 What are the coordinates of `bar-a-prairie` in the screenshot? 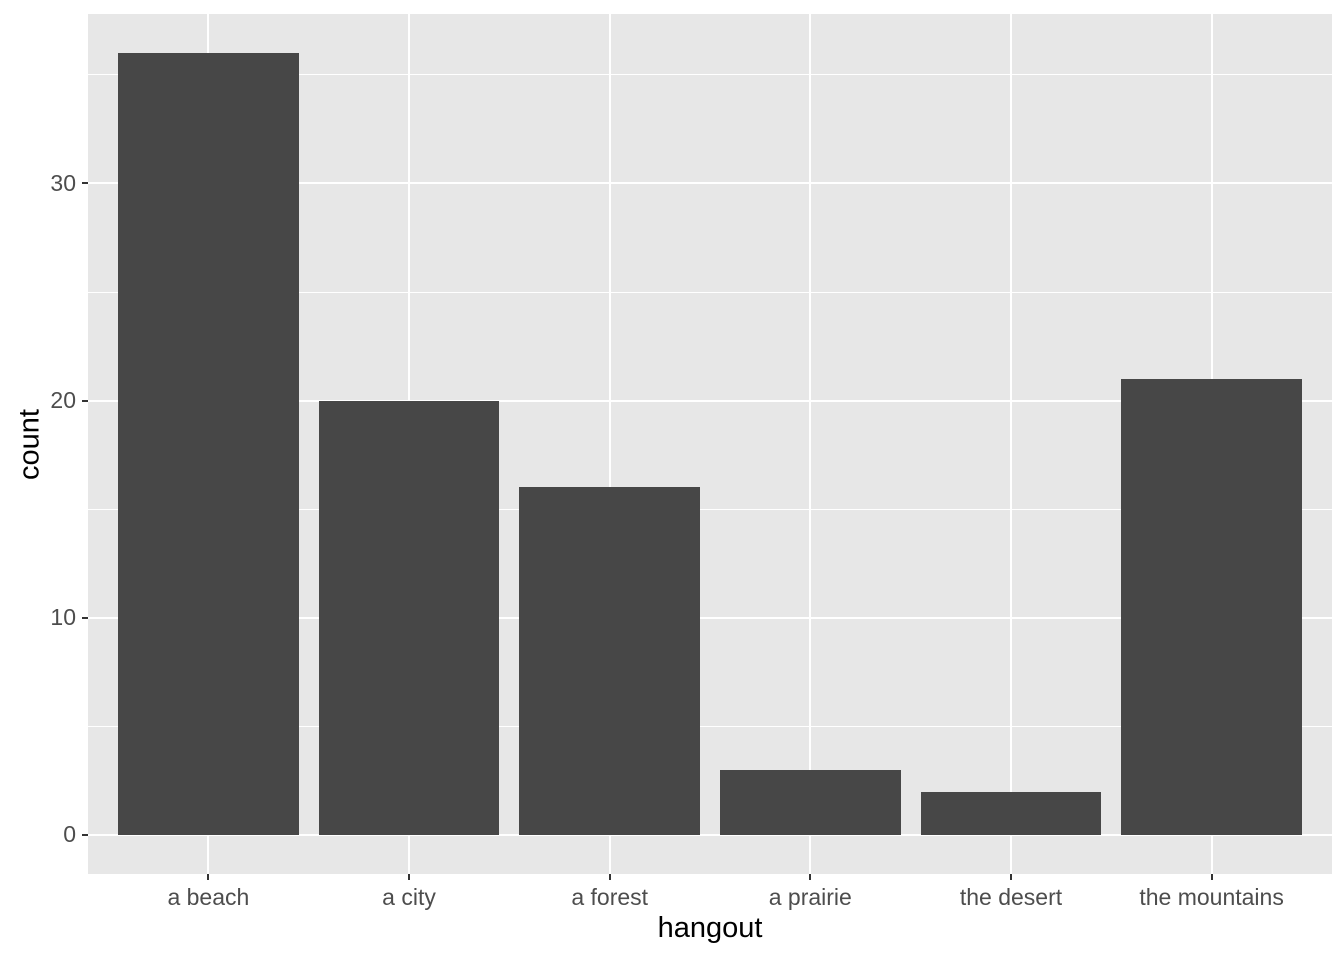 It's located at (810, 802).